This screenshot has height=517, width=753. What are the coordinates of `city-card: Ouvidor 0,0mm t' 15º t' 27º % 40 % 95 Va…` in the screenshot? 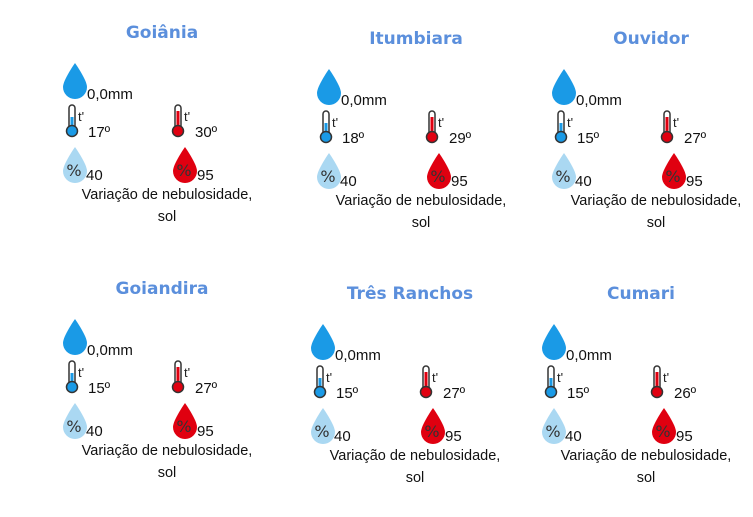 It's located at (652, 145).